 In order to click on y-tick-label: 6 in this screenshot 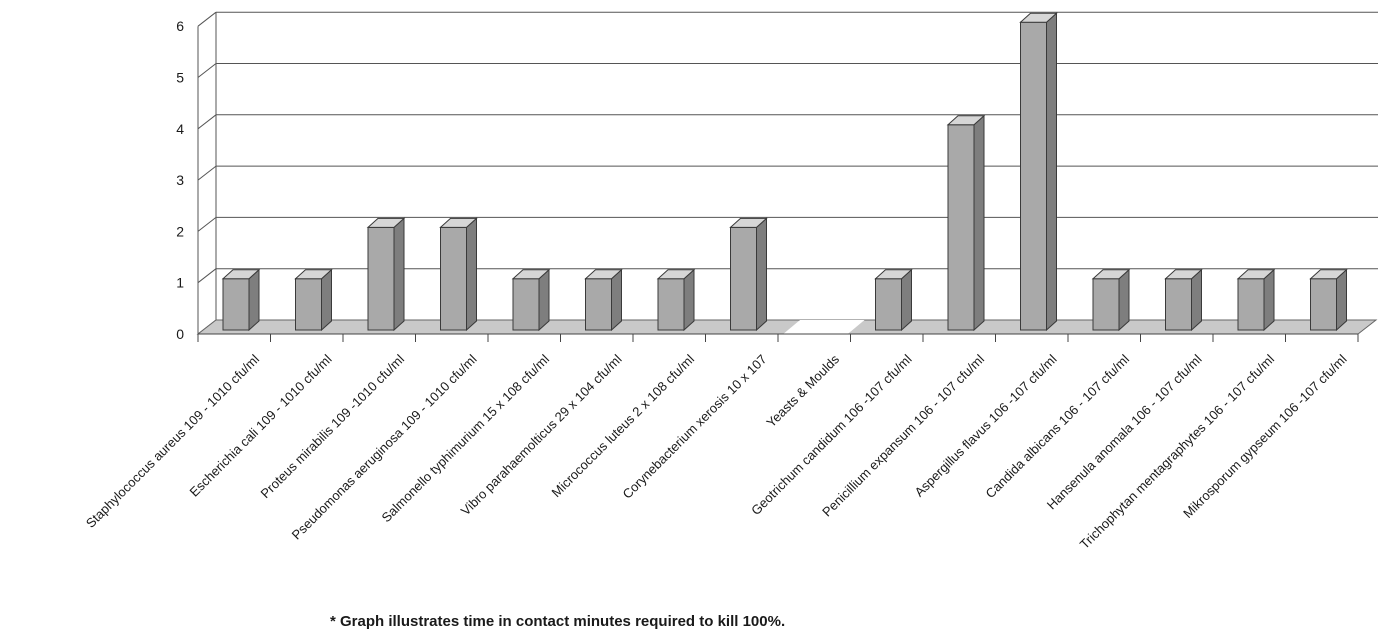, I will do `click(180, 26)`.